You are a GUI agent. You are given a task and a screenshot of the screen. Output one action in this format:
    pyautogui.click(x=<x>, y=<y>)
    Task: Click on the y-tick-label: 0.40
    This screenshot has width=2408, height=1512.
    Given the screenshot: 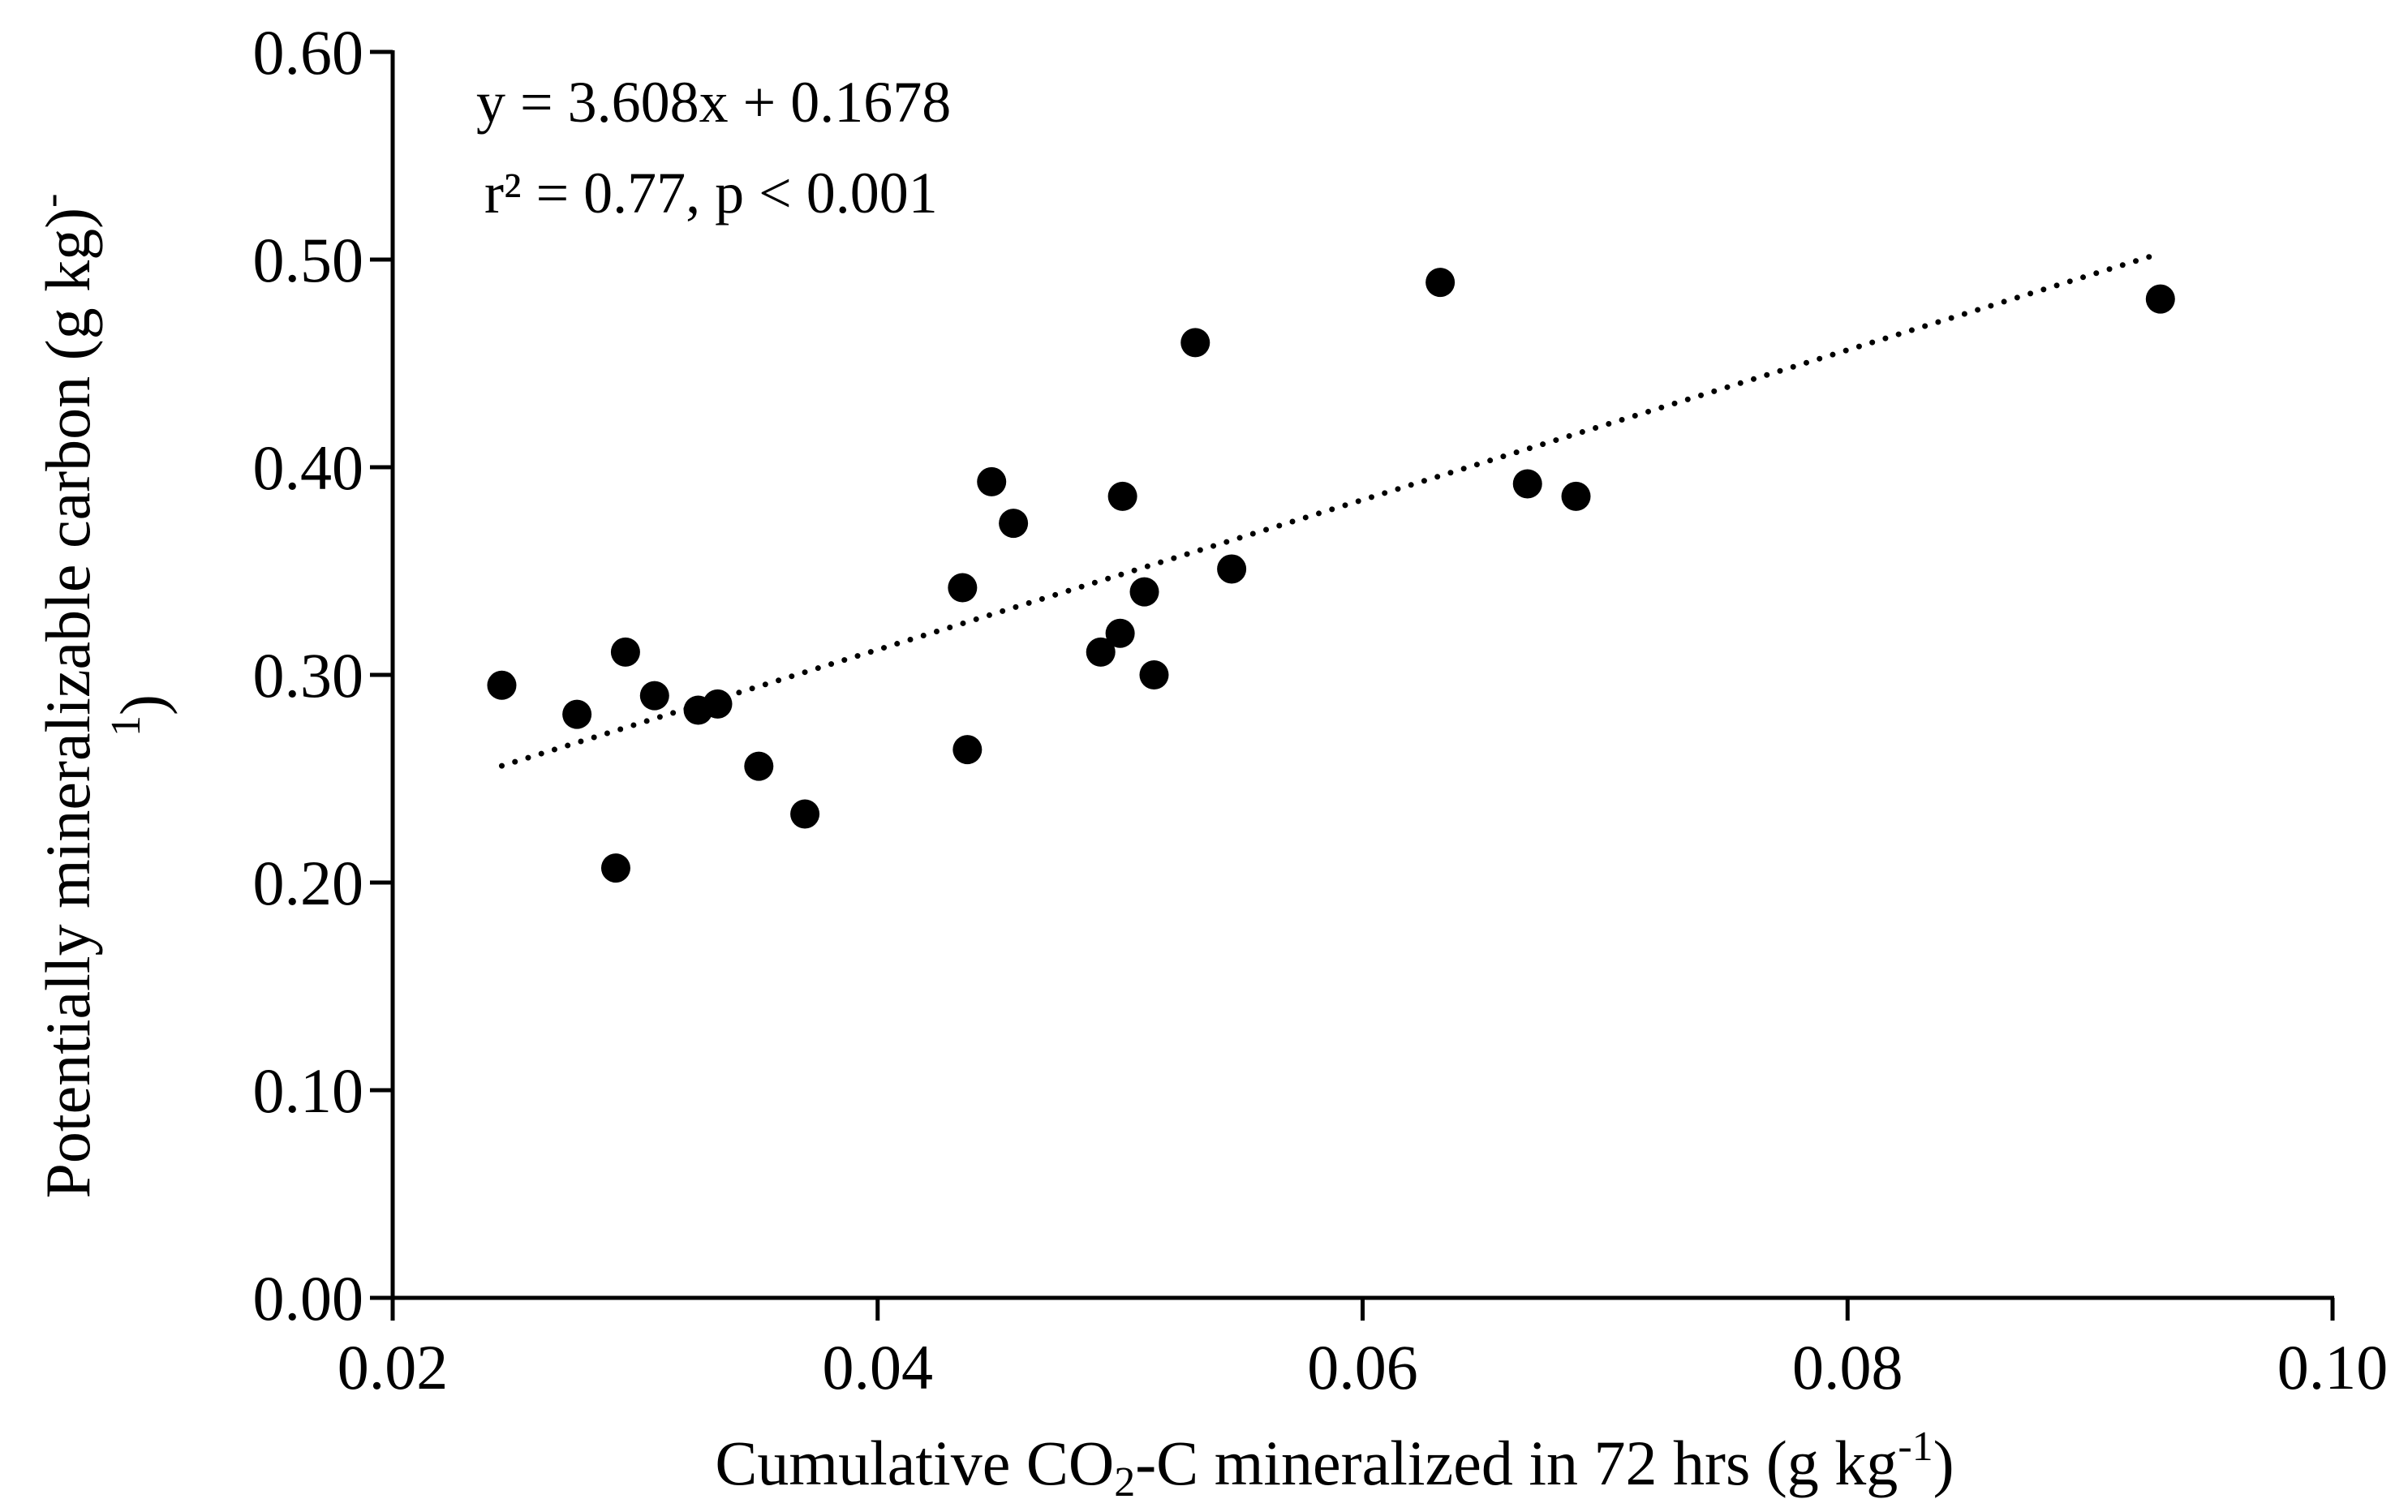 What is the action you would take?
    pyautogui.click(x=308, y=467)
    